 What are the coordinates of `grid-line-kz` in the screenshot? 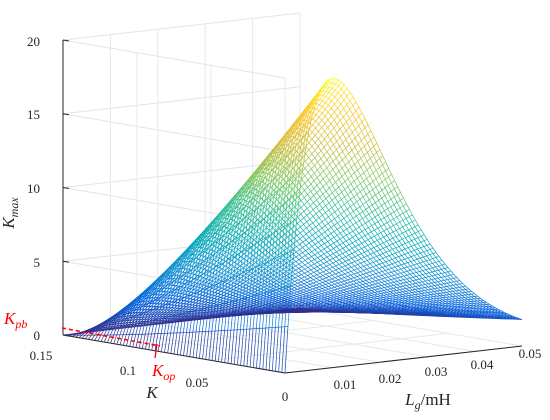 It's located at (174, 133).